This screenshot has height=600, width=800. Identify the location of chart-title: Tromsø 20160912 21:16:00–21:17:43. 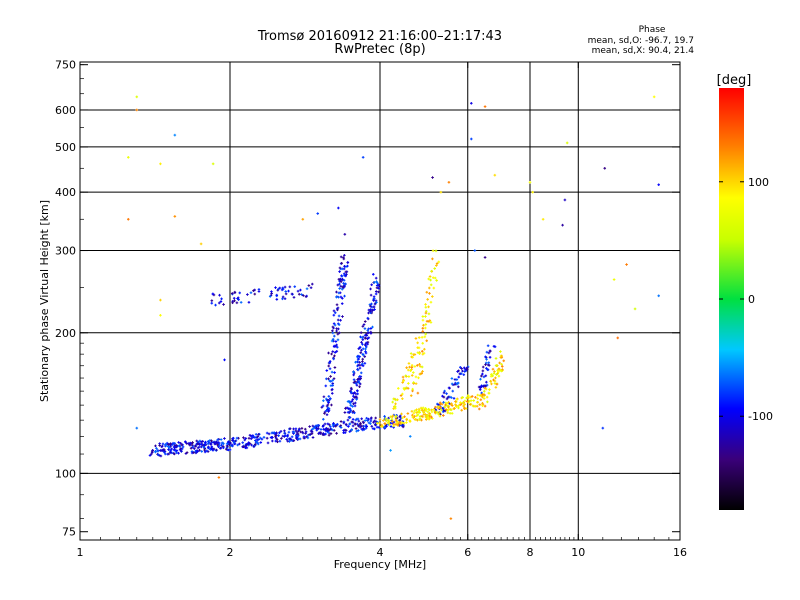
(379, 36).